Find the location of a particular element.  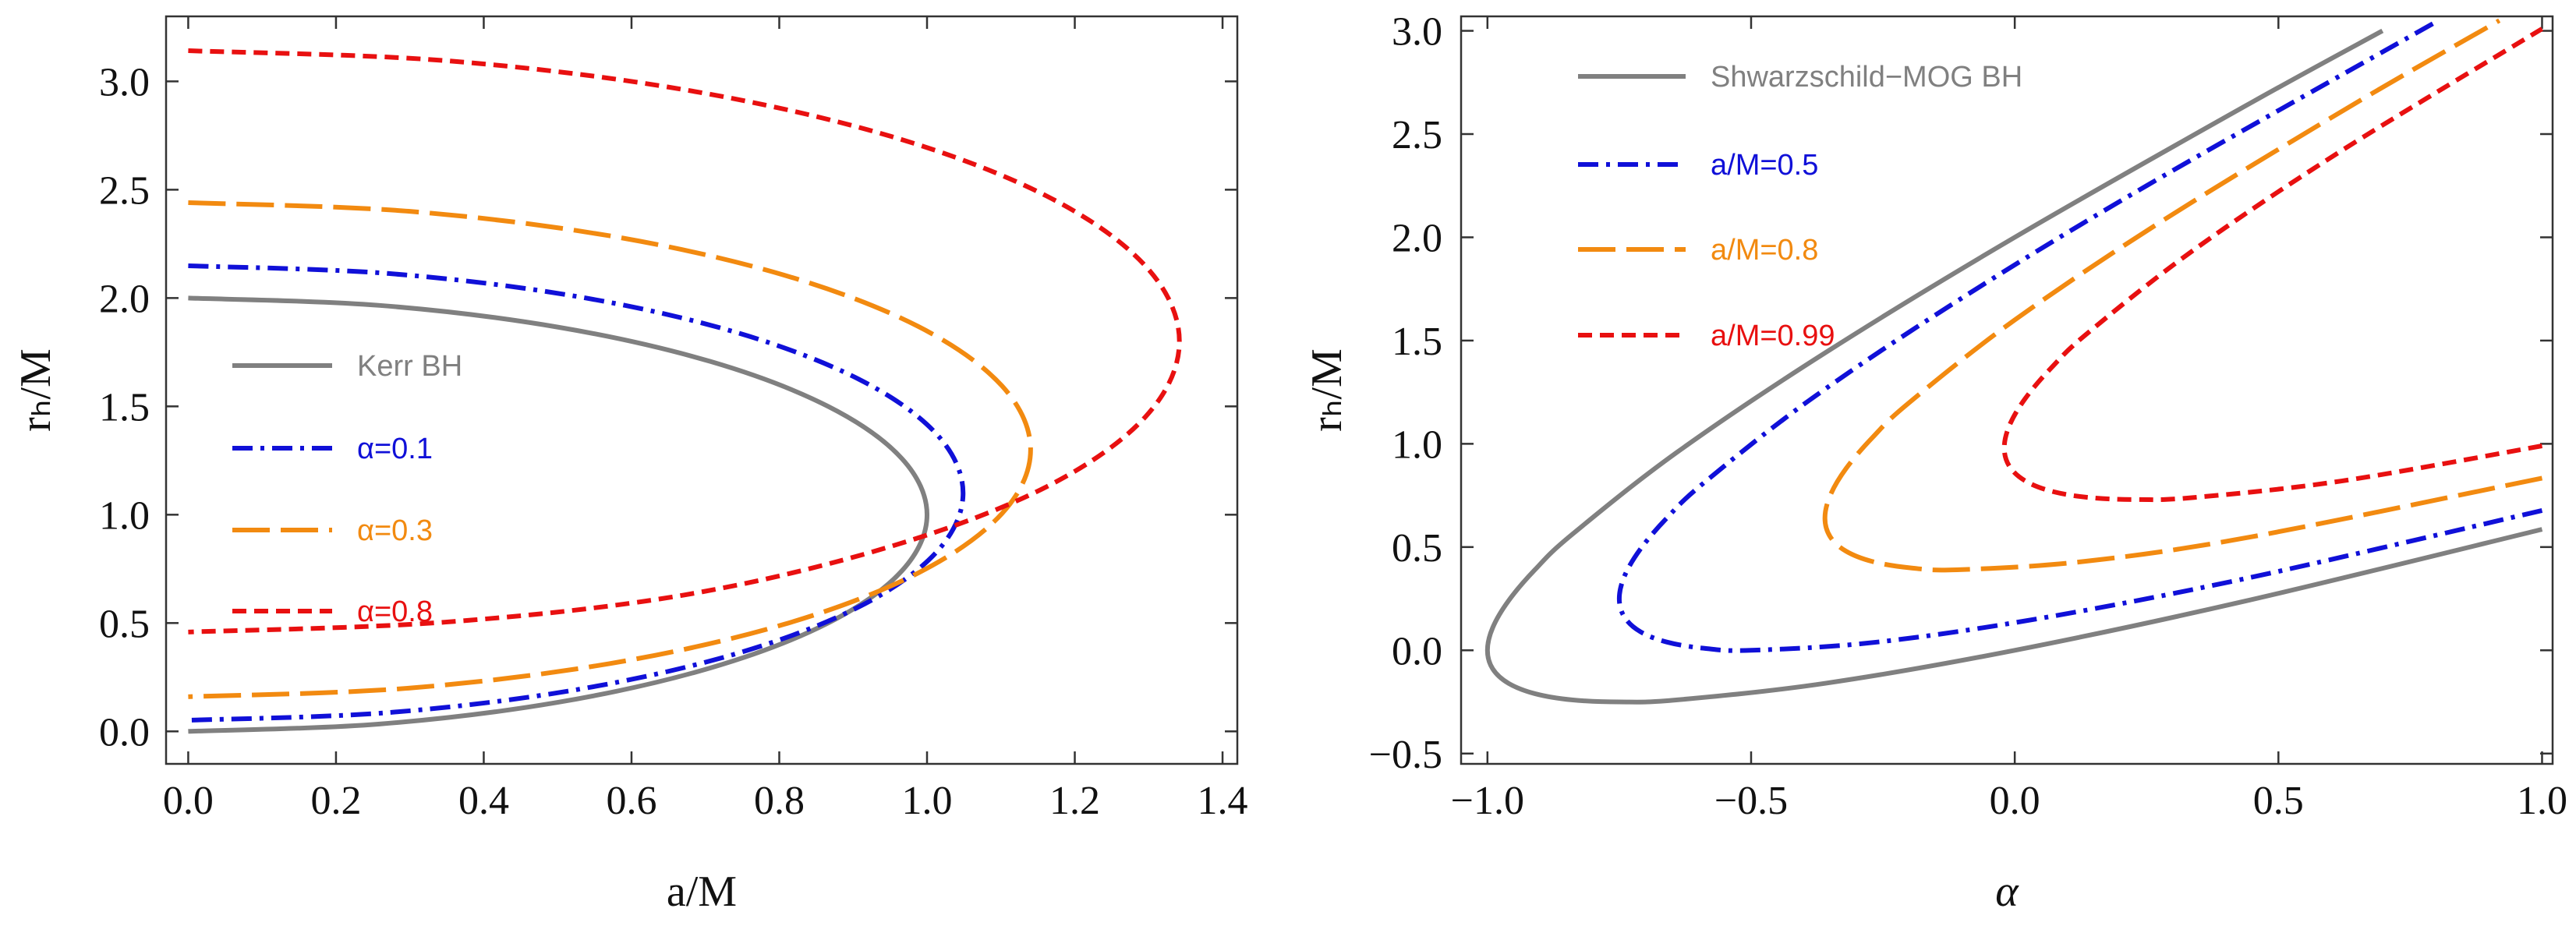

legend-label: α=0.1 is located at coordinates (395, 449).